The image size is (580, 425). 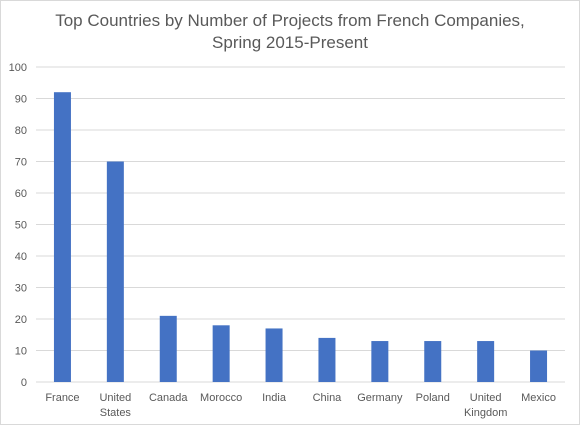 I want to click on y-tick-label: 90, so click(x=21, y=100).